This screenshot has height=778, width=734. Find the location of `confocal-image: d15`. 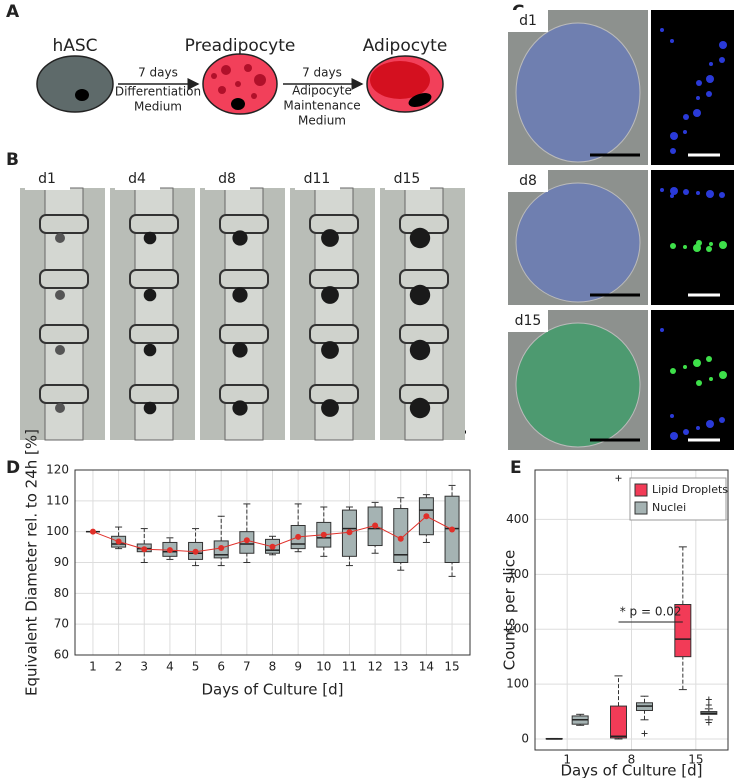

confocal-image: d15 is located at coordinates (621, 380).